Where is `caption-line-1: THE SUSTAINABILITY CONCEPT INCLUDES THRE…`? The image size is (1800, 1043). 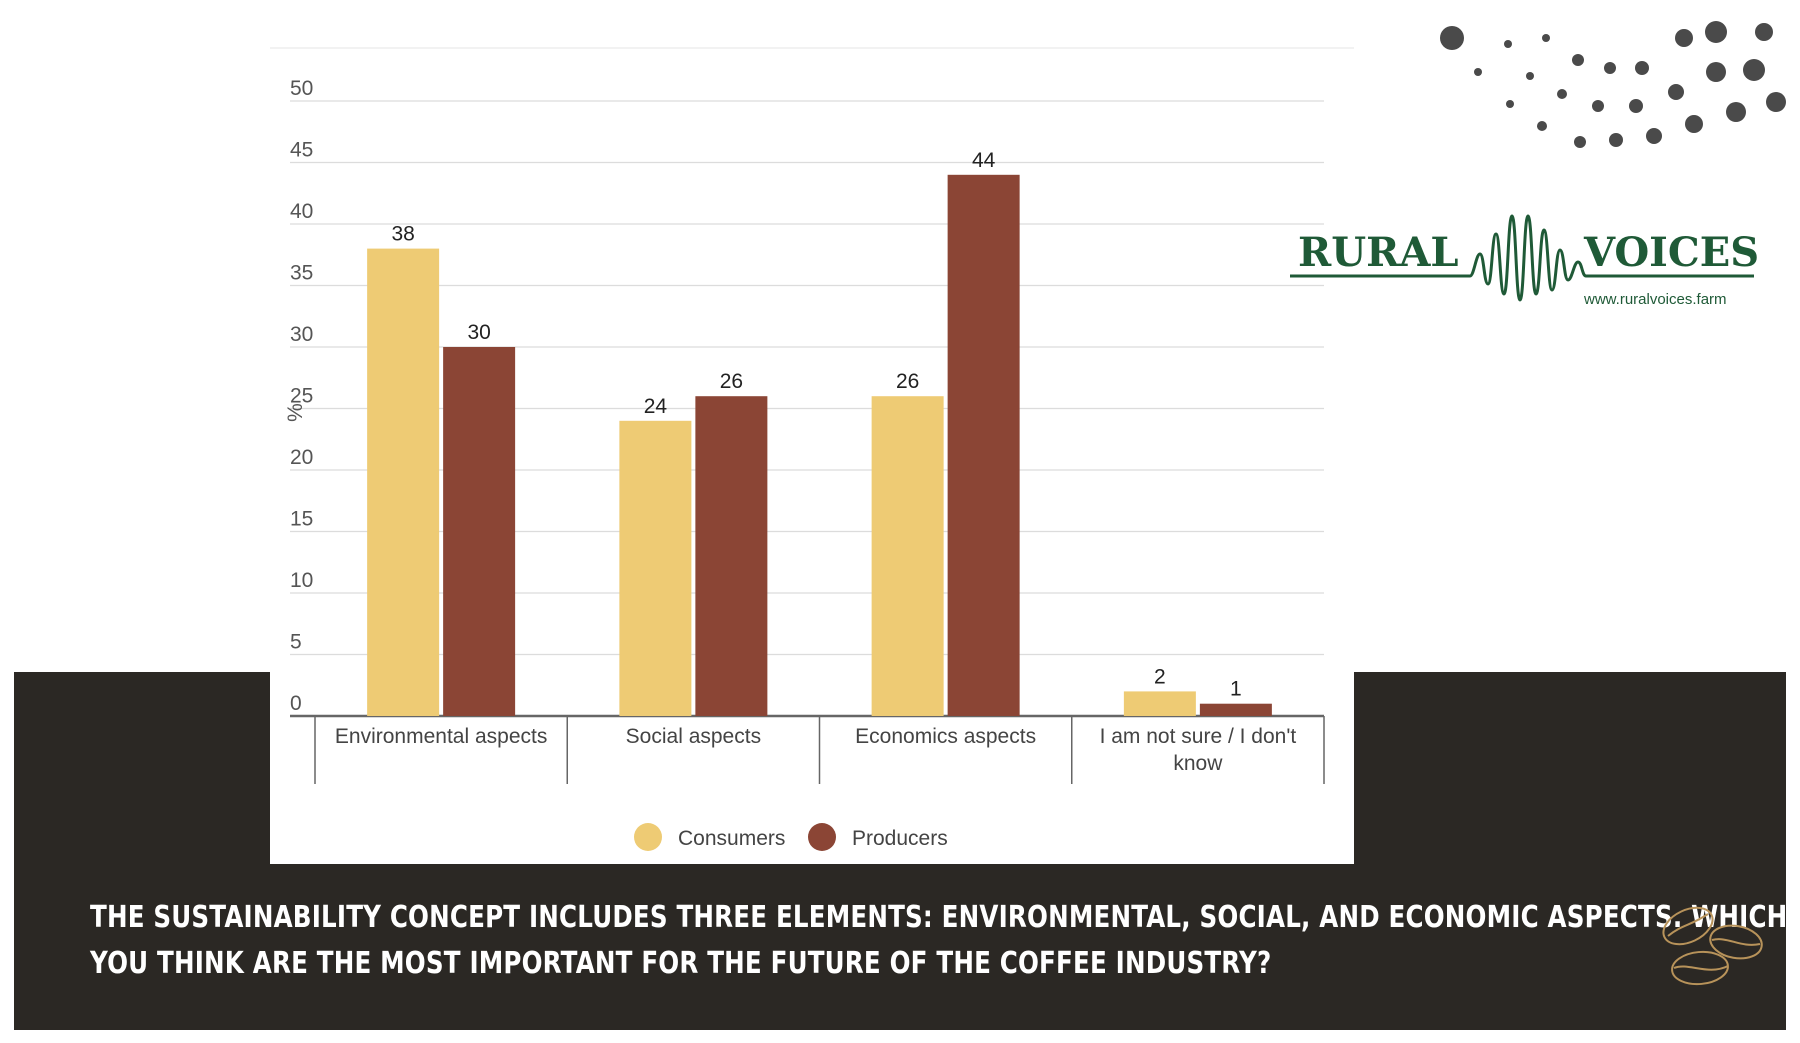 caption-line-1: THE SUSTAINABILITY CONCEPT INCLUDES THRE… is located at coordinates (945, 917).